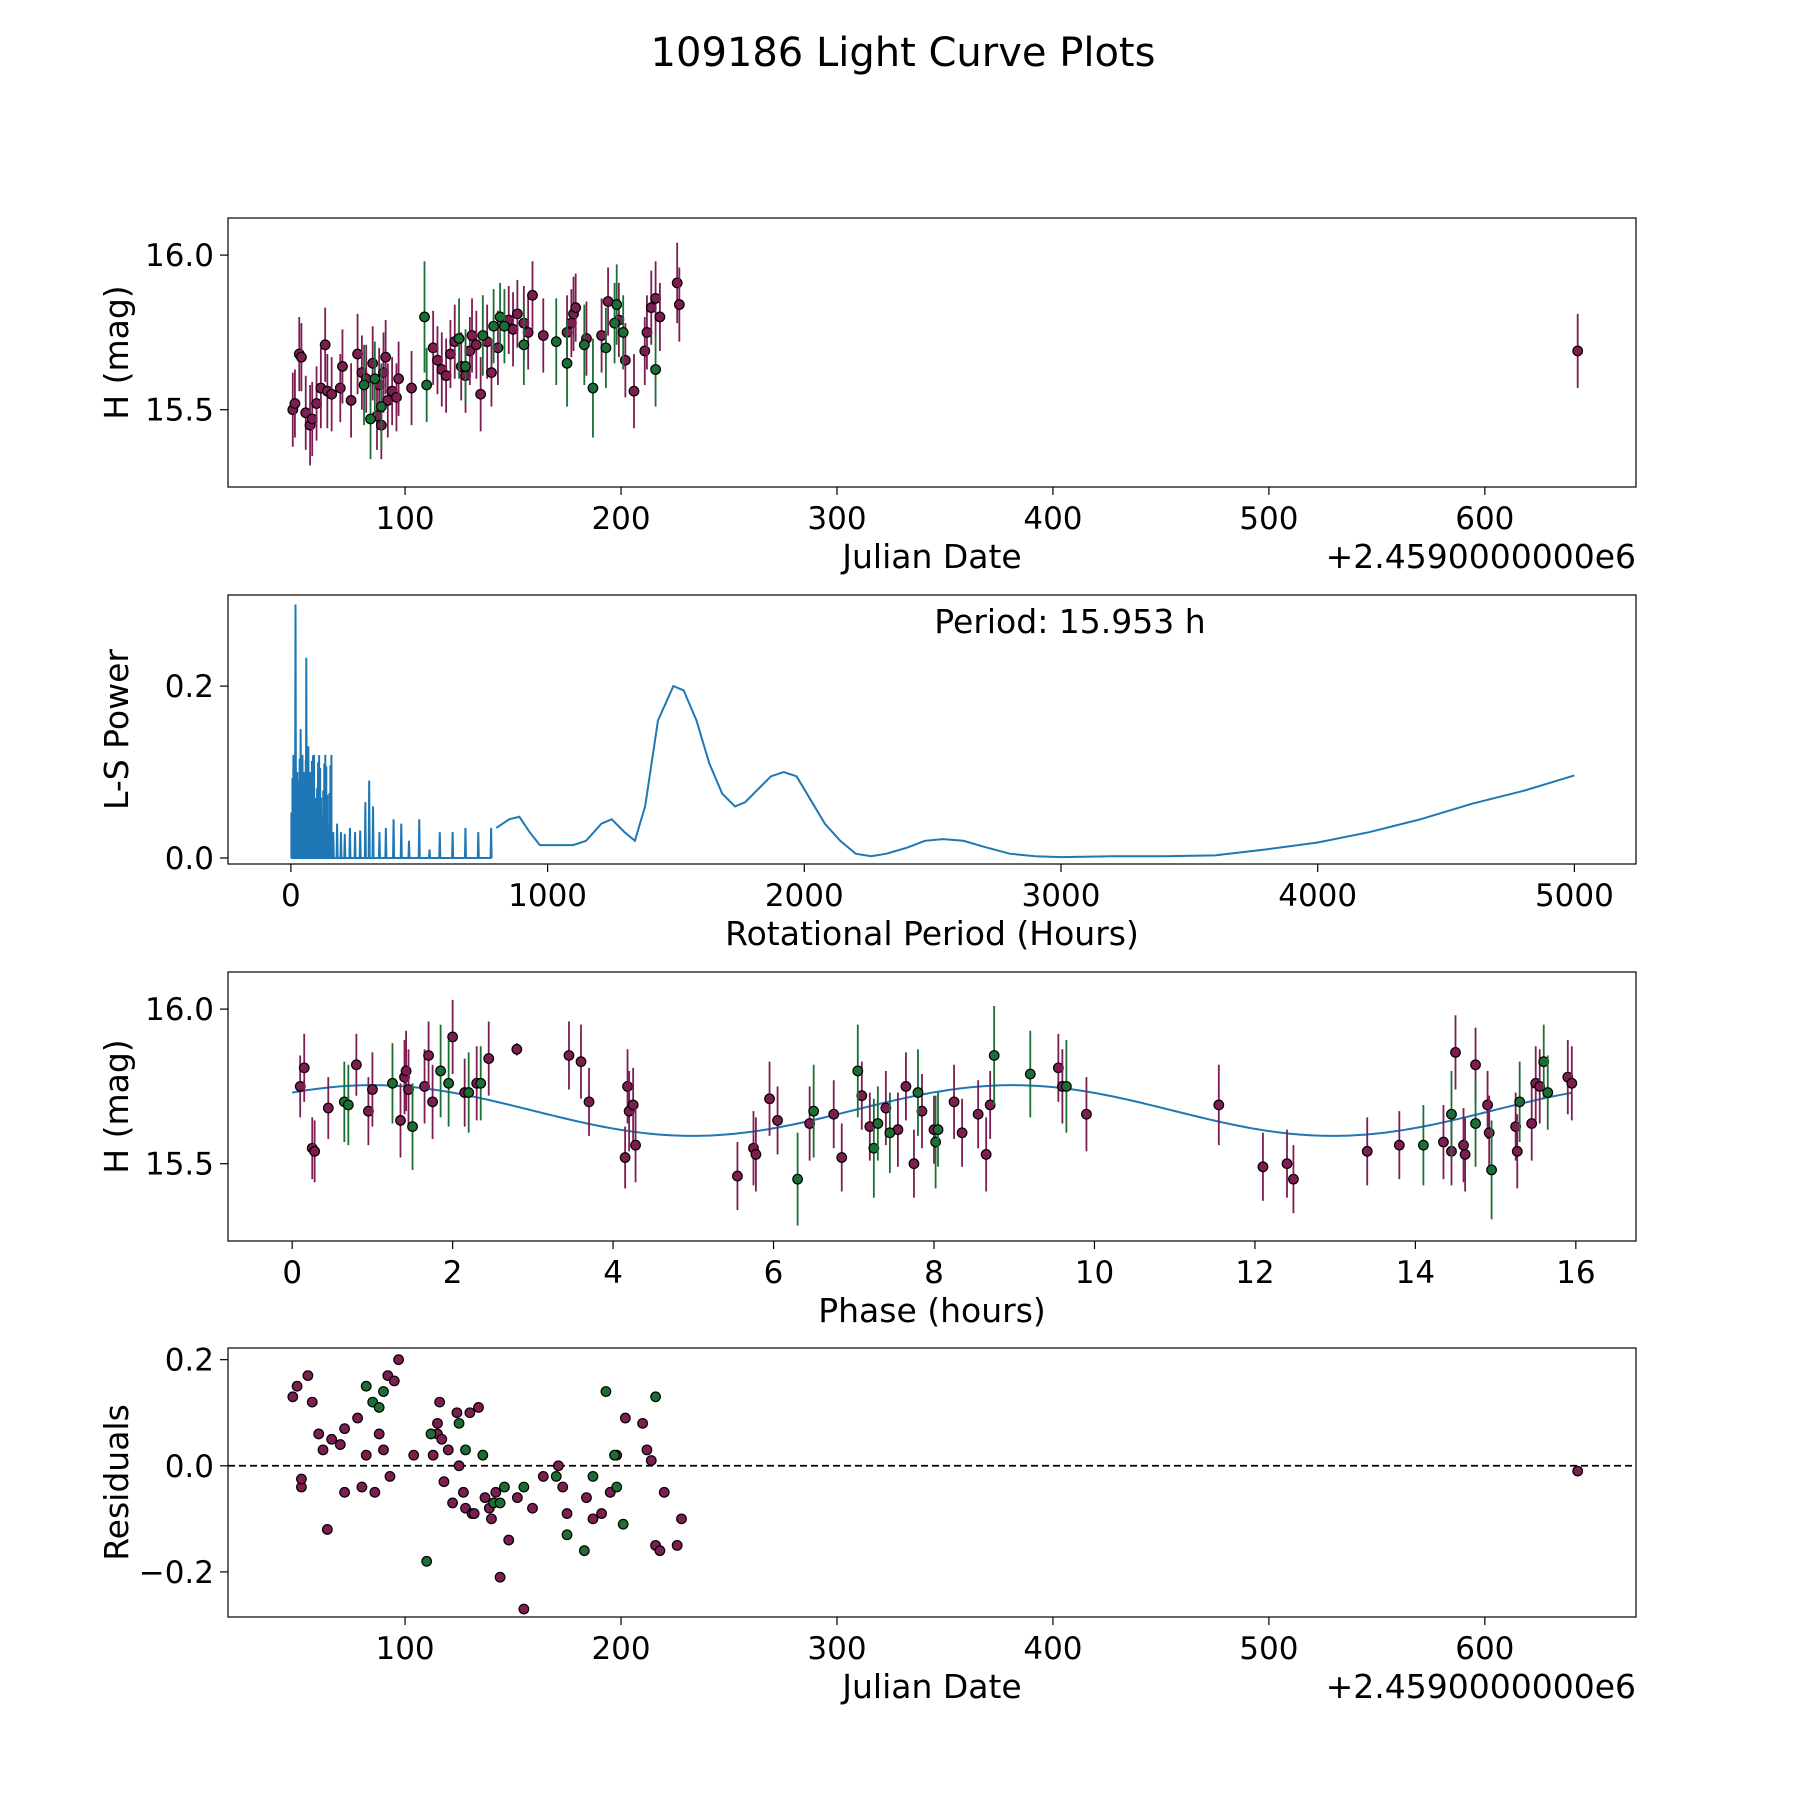  Describe the element at coordinates (1268, 519) in the screenshot. I see `lightcurve-xtick-label: 500` at that location.